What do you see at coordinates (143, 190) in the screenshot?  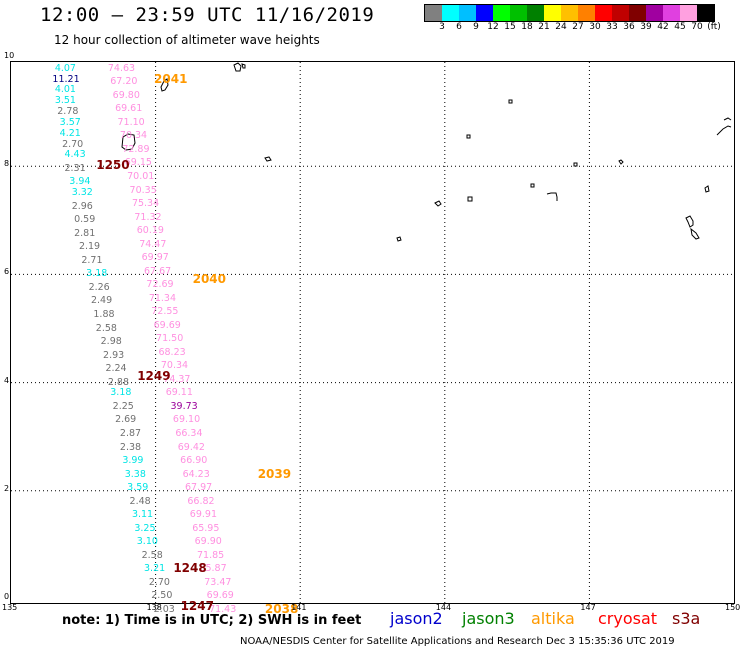 I see `wave-height-label: 70.35` at bounding box center [143, 190].